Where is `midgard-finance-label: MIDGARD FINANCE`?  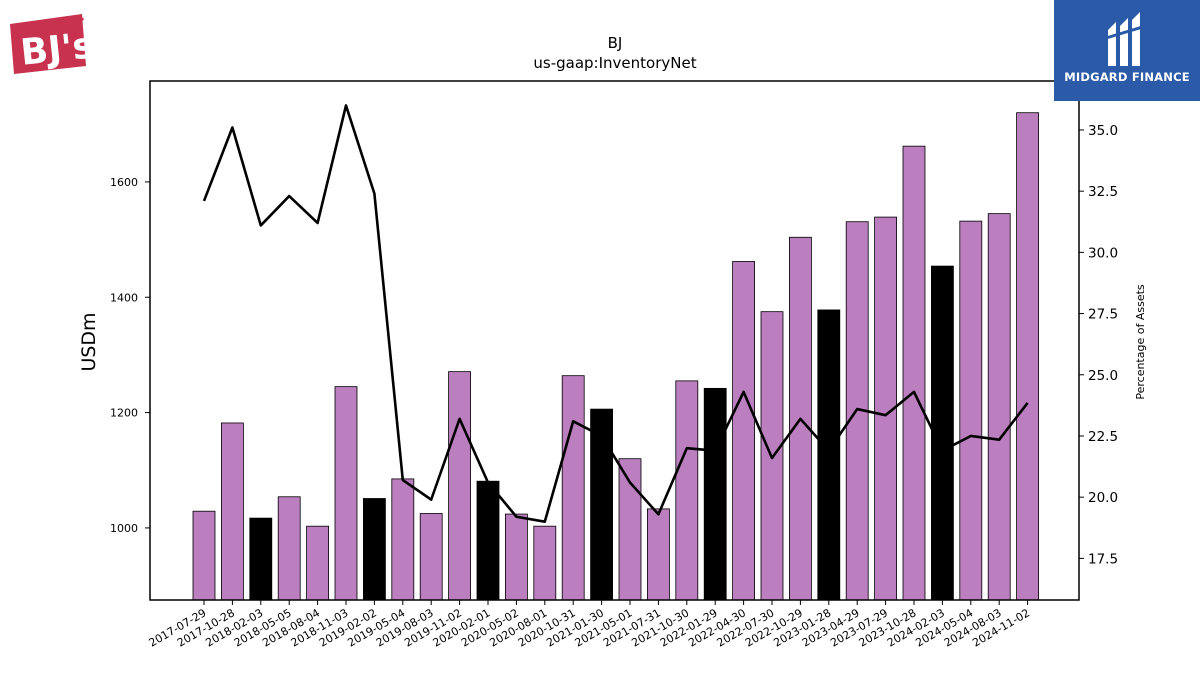 midgard-finance-label: MIDGARD FINANCE is located at coordinates (1127, 77).